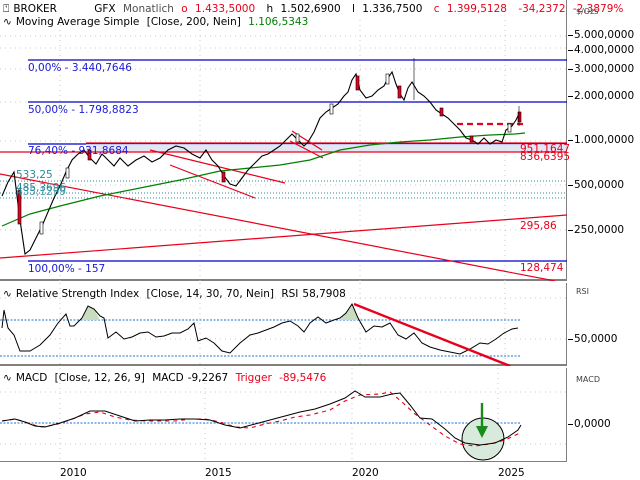 This screenshot has height=480, width=640. Describe the element at coordinates (542, 268) in the screenshot. I see `trend-down-label: 128,474` at that location.